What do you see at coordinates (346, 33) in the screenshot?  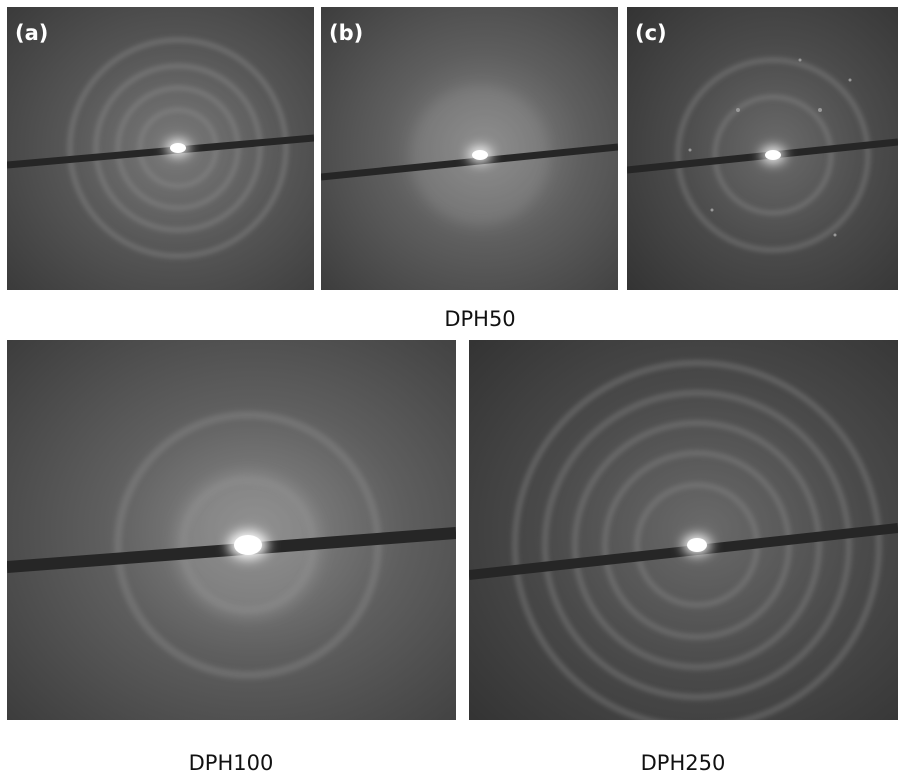 I see `panel-label: (b)` at bounding box center [346, 33].